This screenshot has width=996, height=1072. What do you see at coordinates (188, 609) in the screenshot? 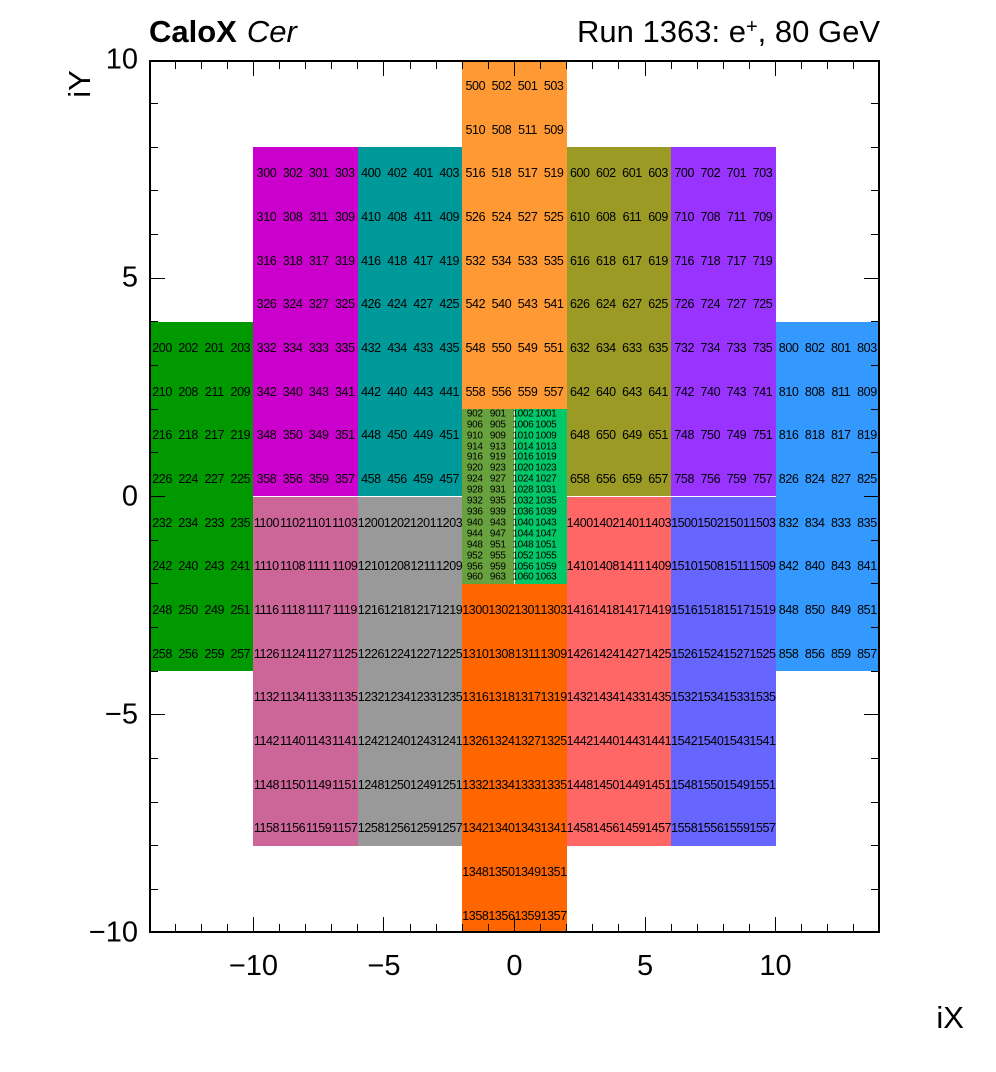
I see `channel-label: 250` at bounding box center [188, 609].